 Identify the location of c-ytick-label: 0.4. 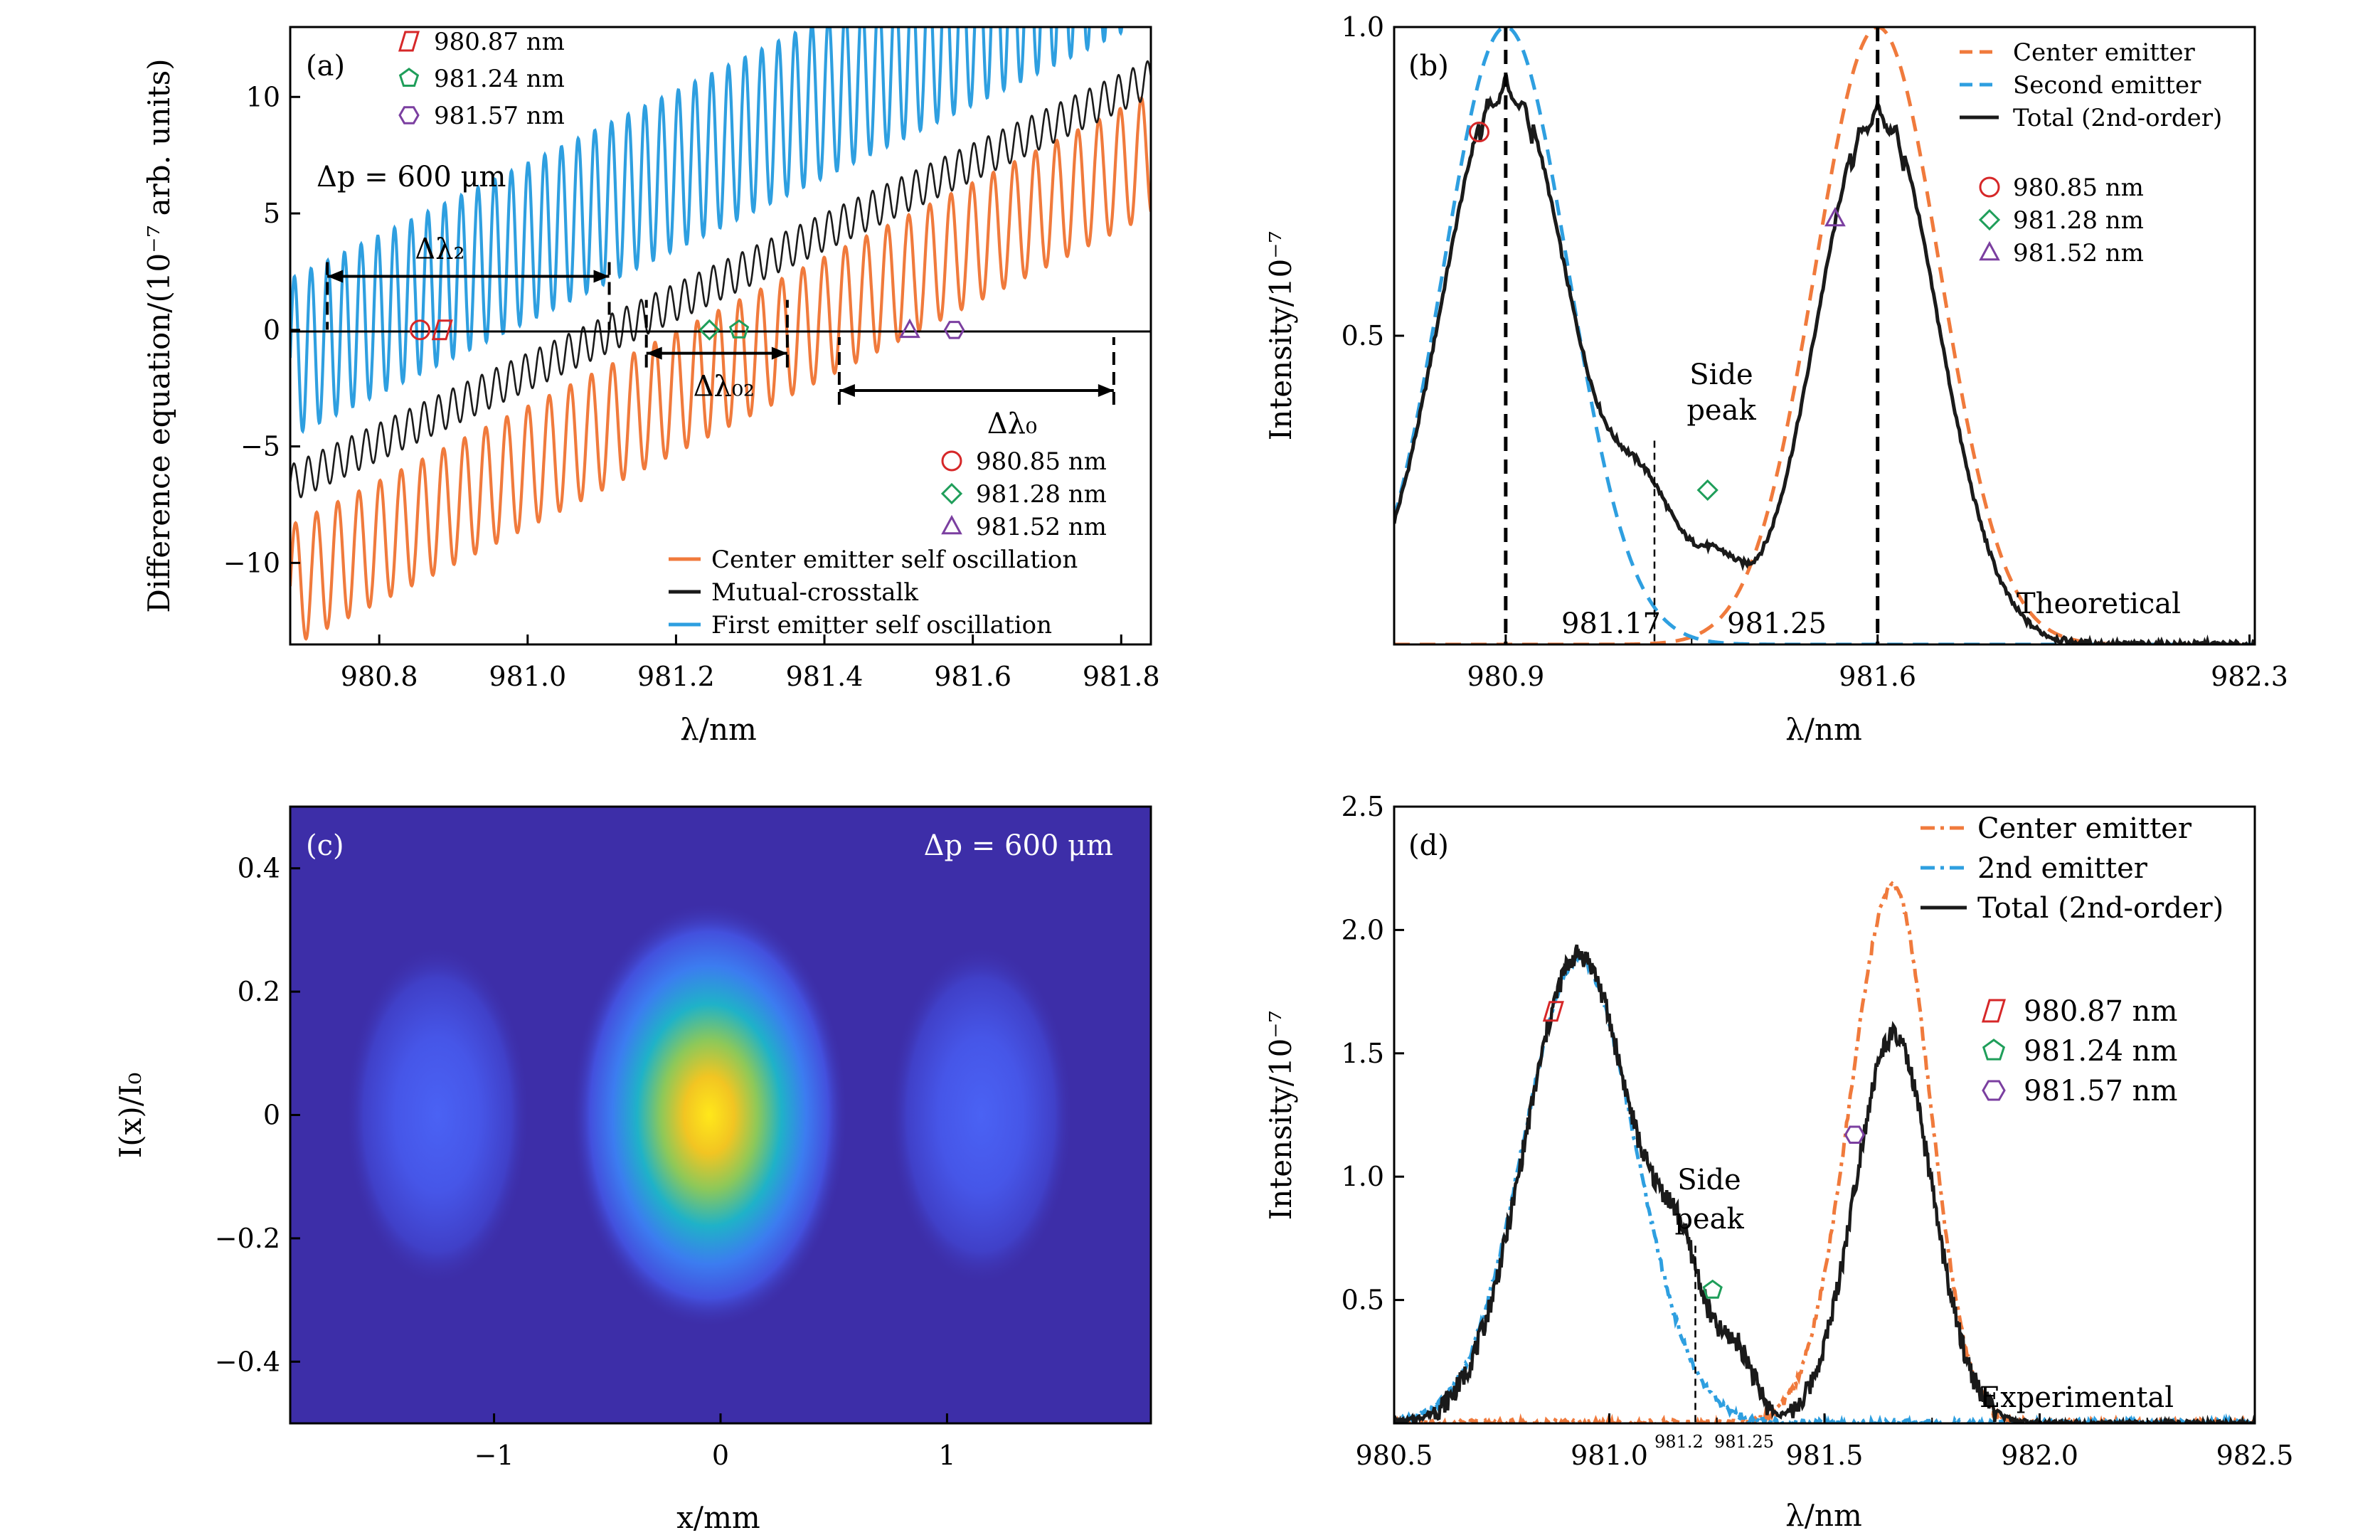
(259, 868).